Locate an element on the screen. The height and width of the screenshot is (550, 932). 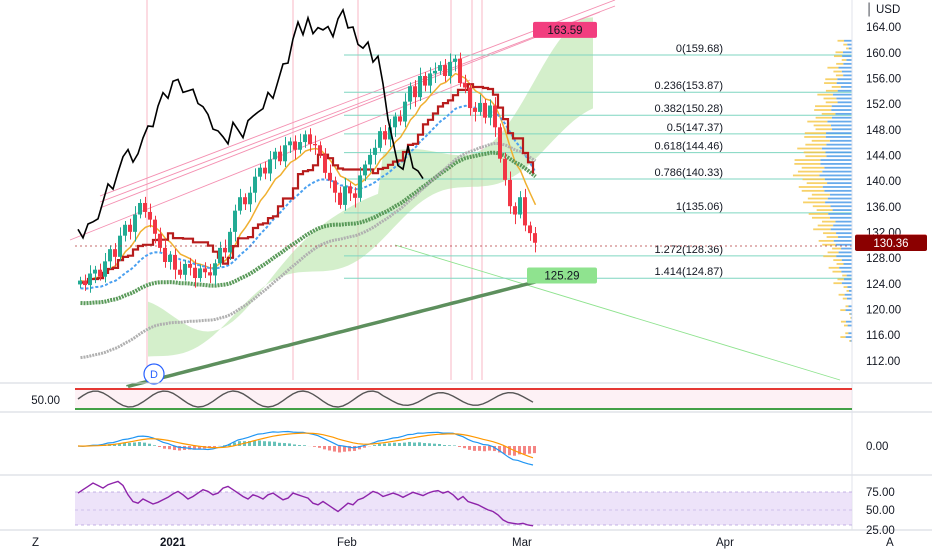
fib-level-label: 0.5(147.37) is located at coordinates (695, 128).